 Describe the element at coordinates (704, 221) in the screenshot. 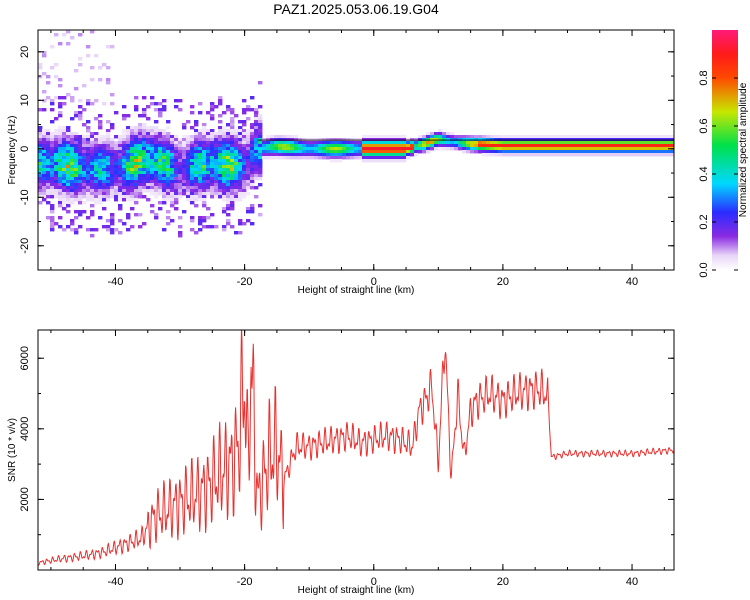

I see `colorbar-tick-label: 0.2` at that location.